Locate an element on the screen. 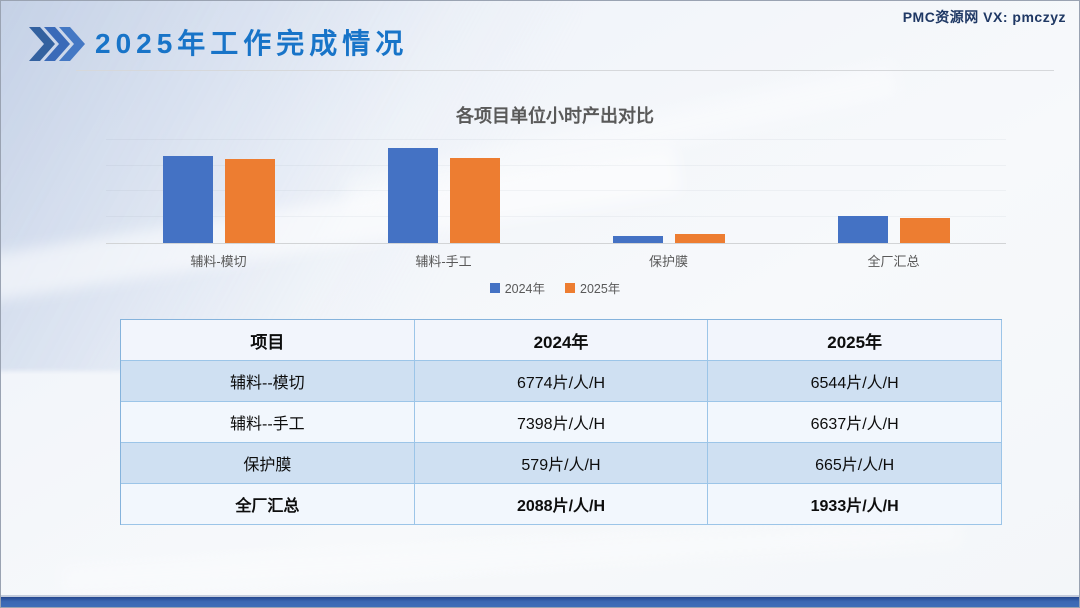  table-cell: 665片/人/H is located at coordinates (855, 463).